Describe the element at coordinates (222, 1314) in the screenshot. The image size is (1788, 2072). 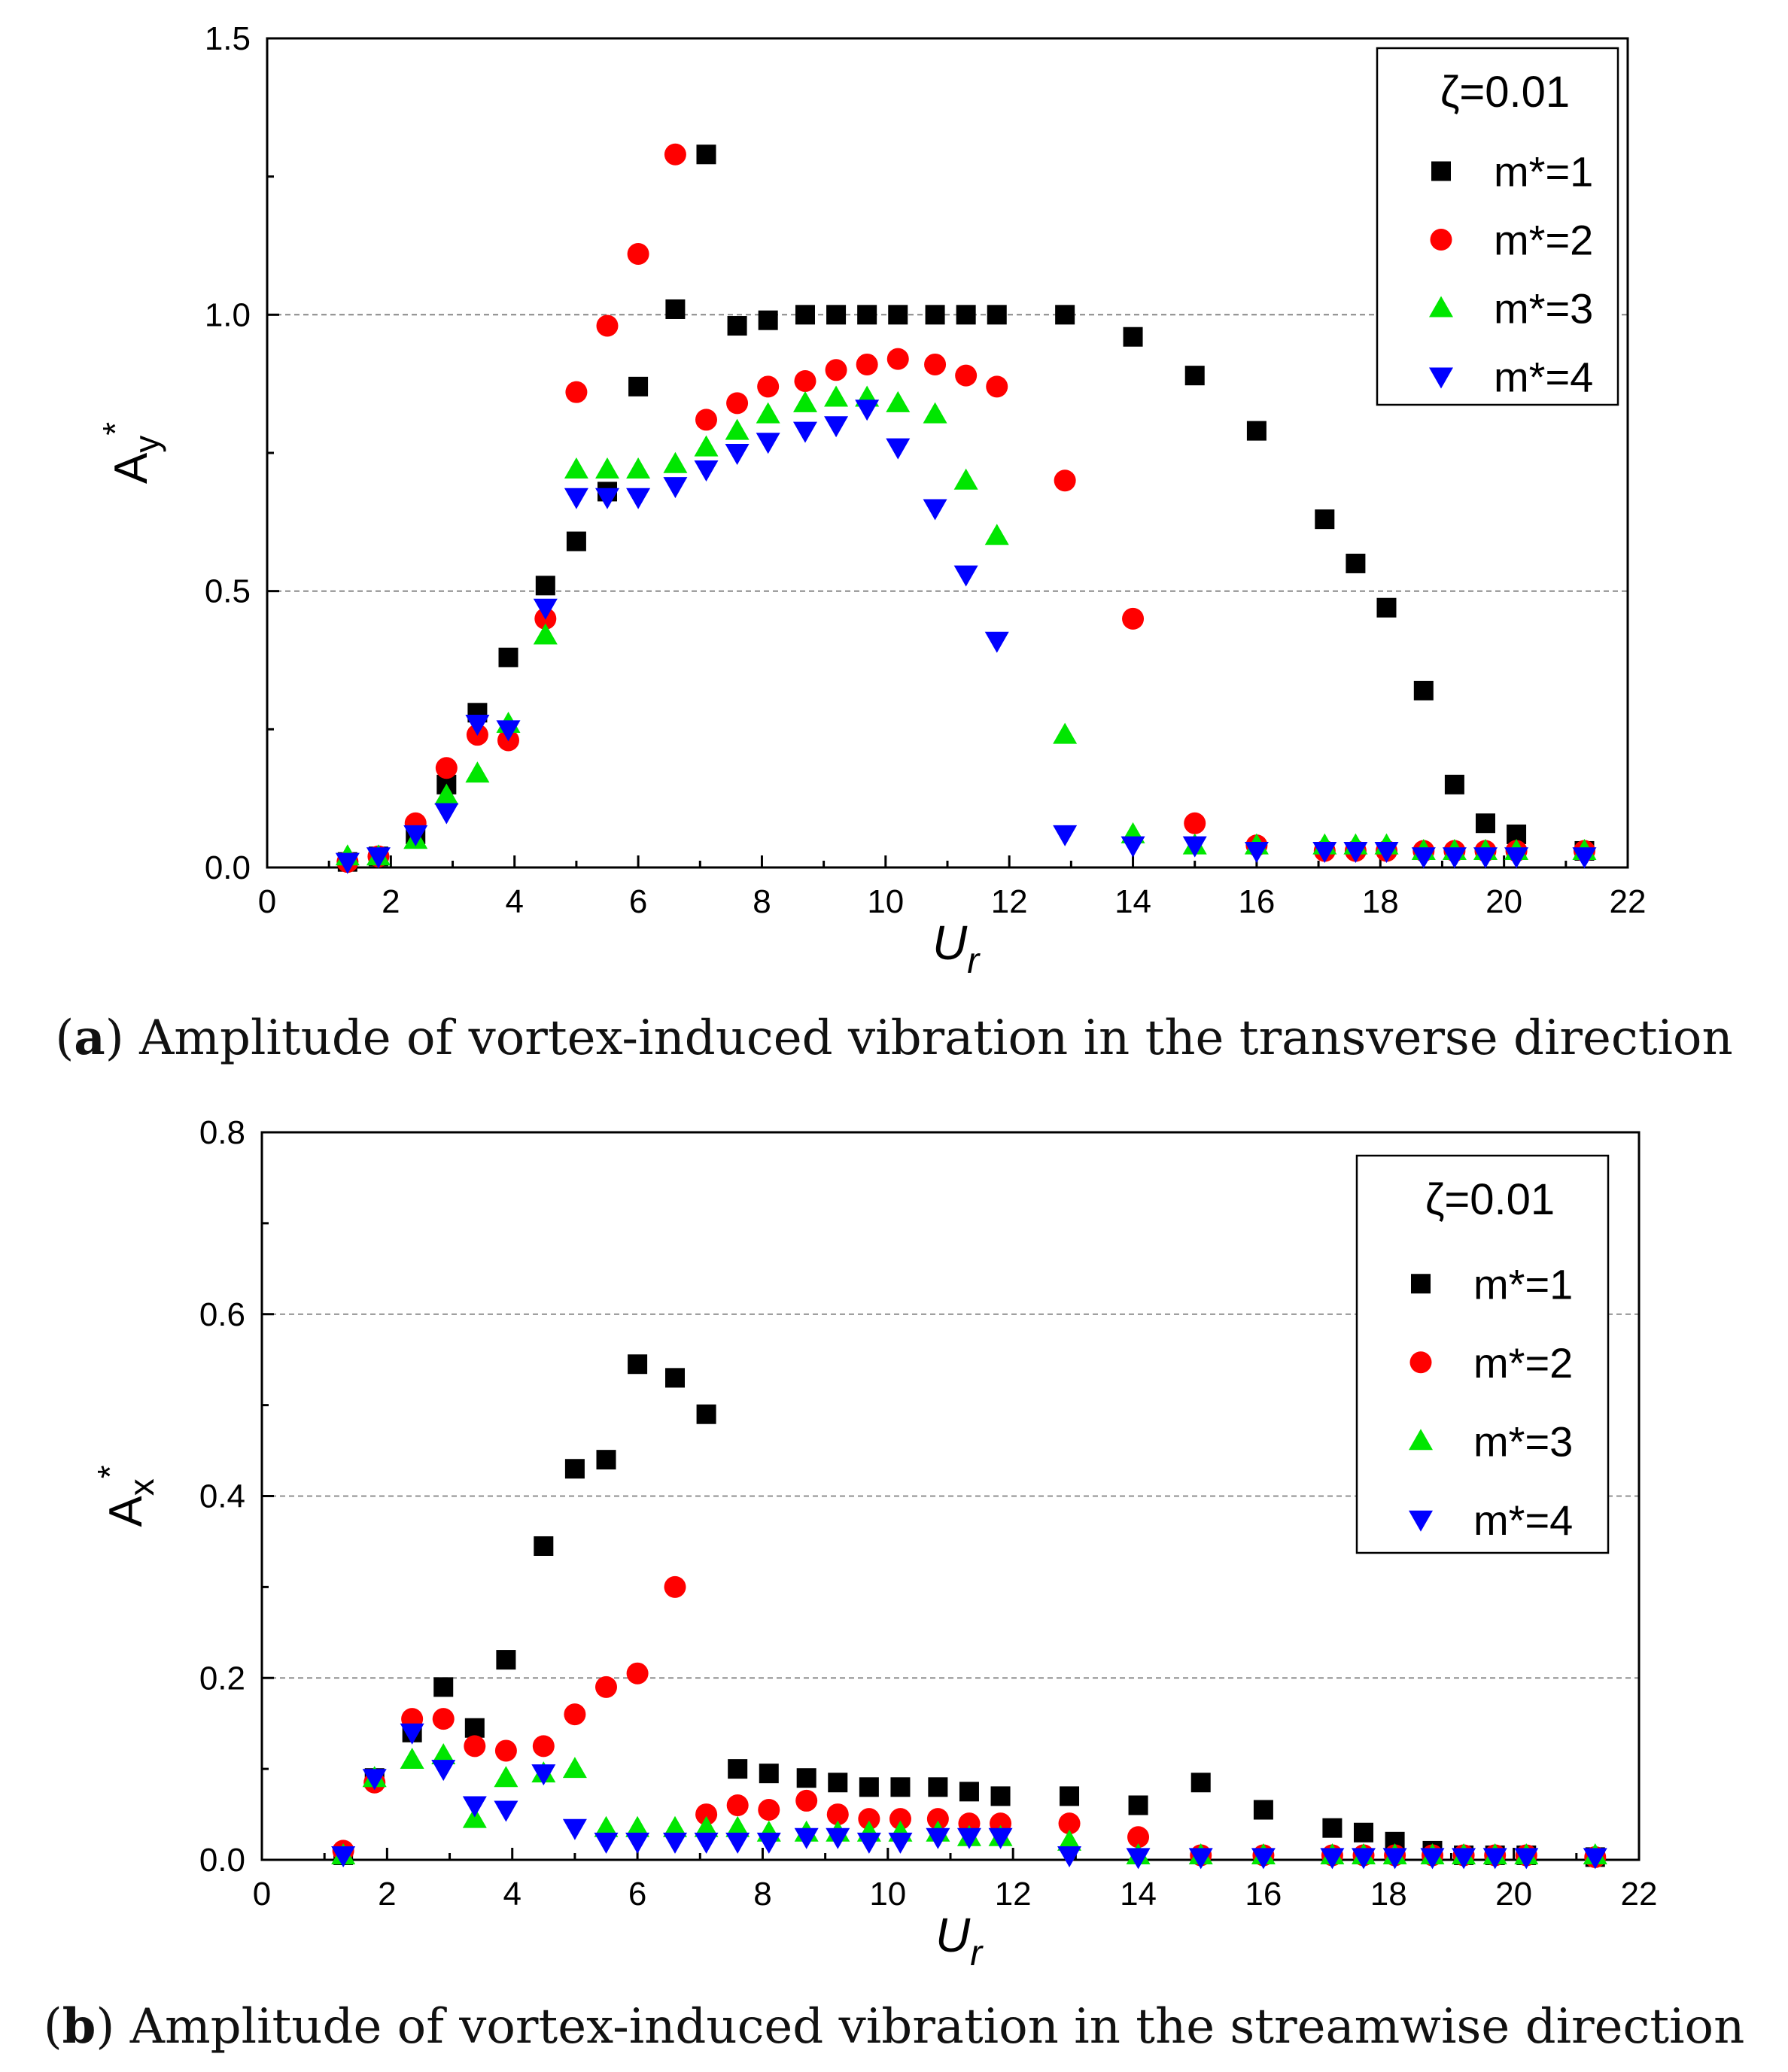
I see `y-tick-label: 0.6` at that location.